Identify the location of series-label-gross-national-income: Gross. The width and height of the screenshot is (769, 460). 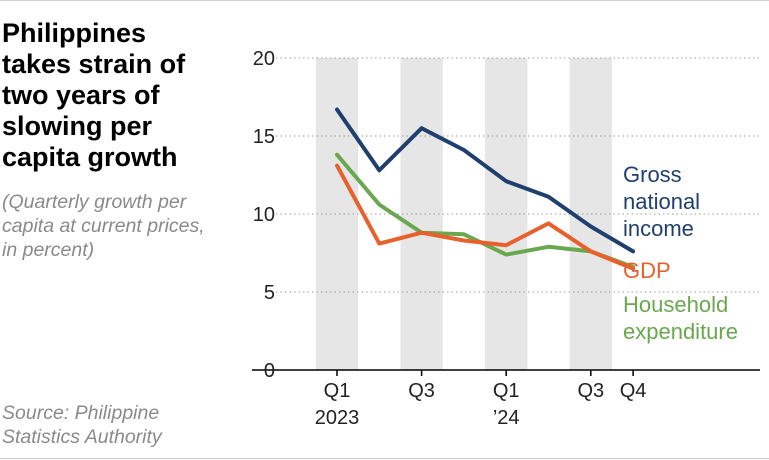
(652, 174).